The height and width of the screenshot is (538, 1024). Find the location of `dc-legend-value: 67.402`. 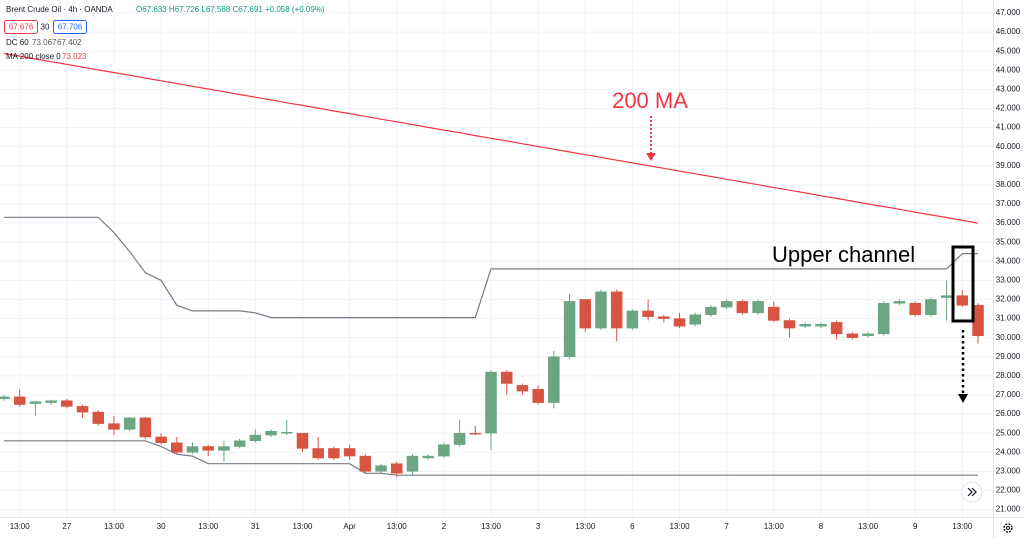

dc-legend-value: 67.402 is located at coordinates (69, 42).